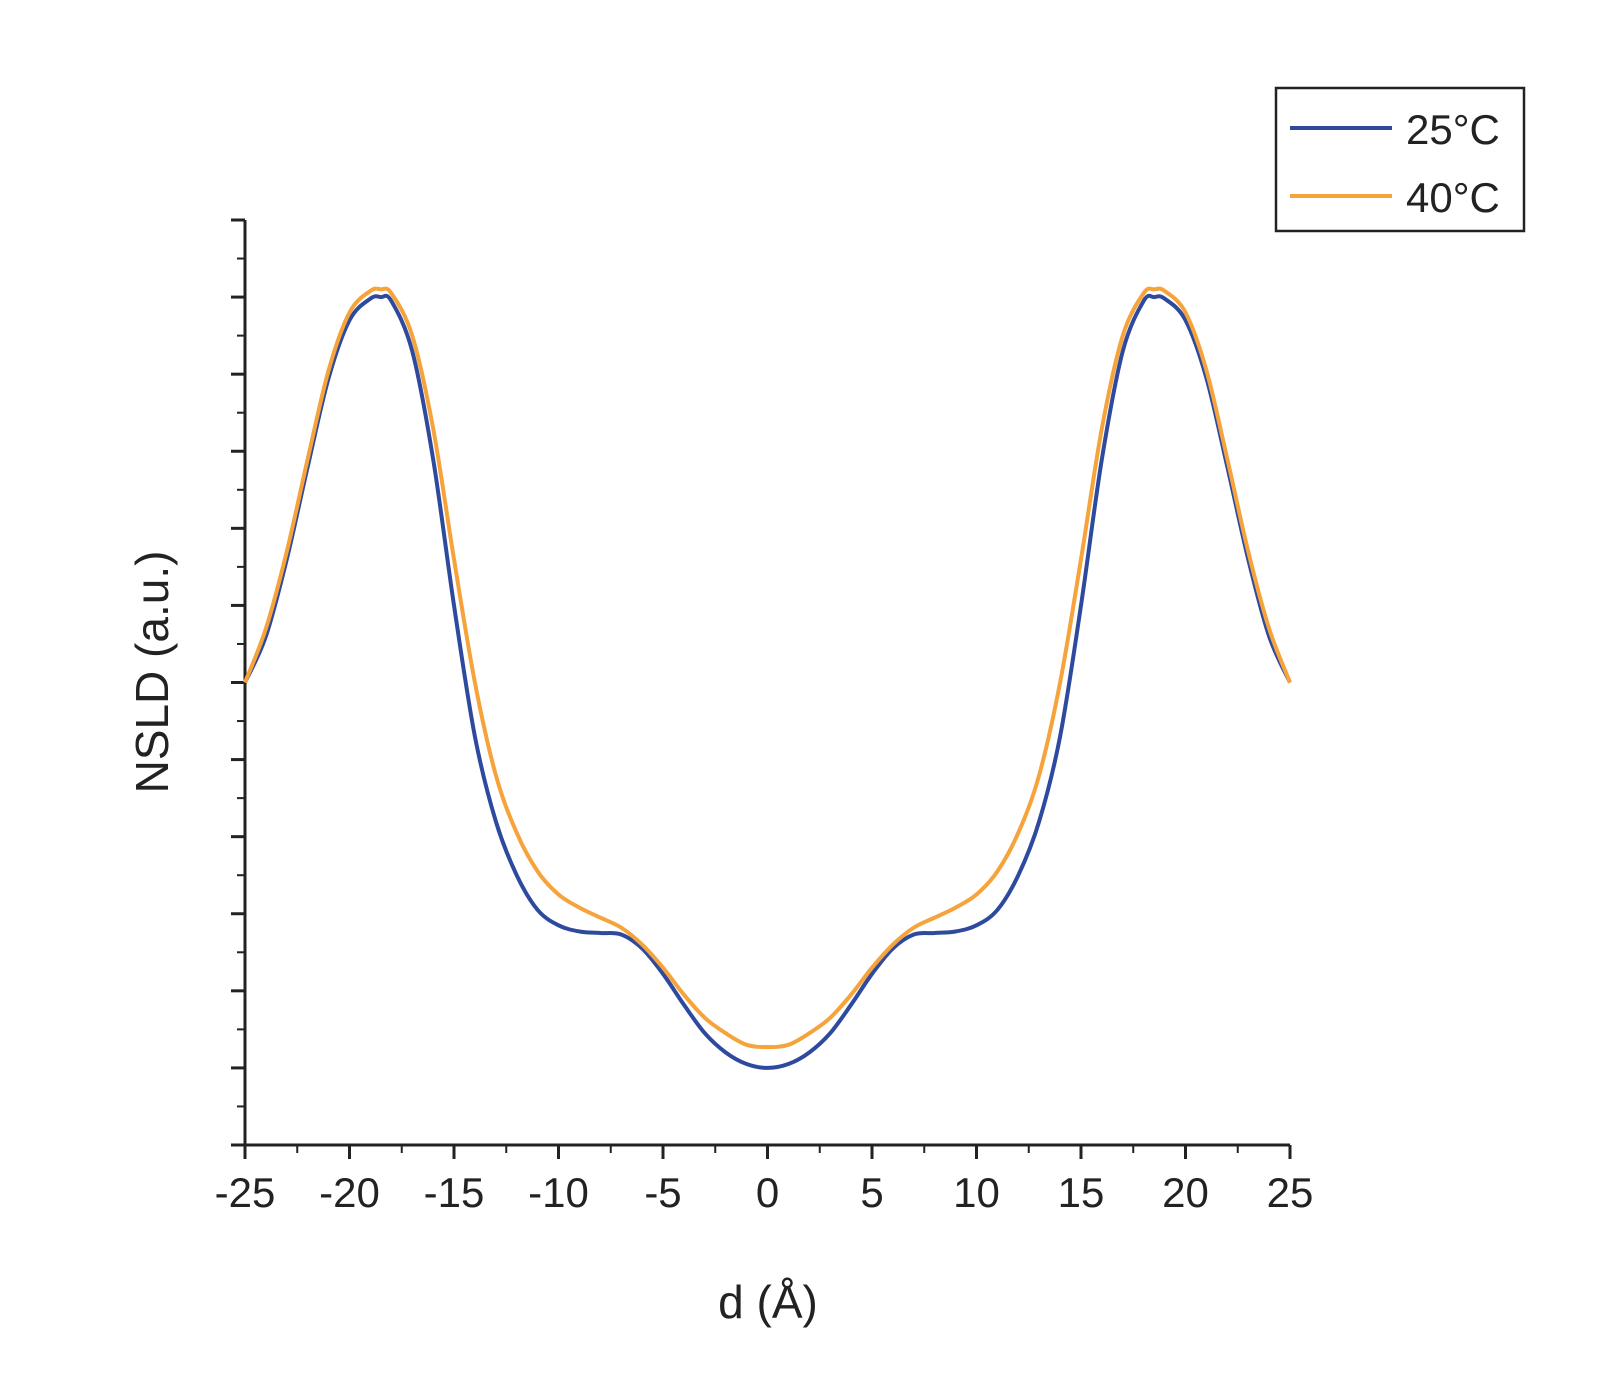 The image size is (1602, 1375). What do you see at coordinates (245, 1192) in the screenshot?
I see `x-tick-label: -25` at bounding box center [245, 1192].